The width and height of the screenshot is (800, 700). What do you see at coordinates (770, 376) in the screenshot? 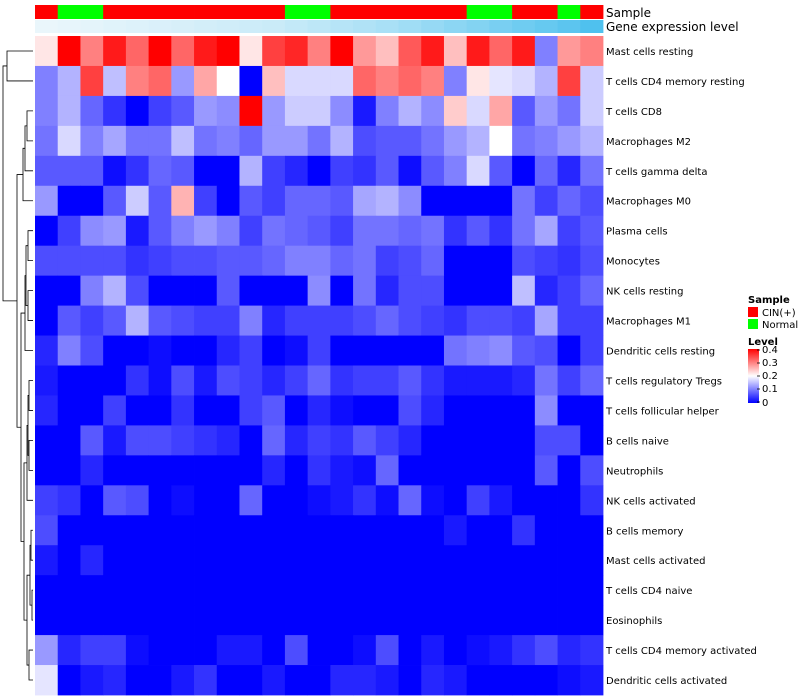
I see `legend-tick-0.2: 0.2` at bounding box center [770, 376].